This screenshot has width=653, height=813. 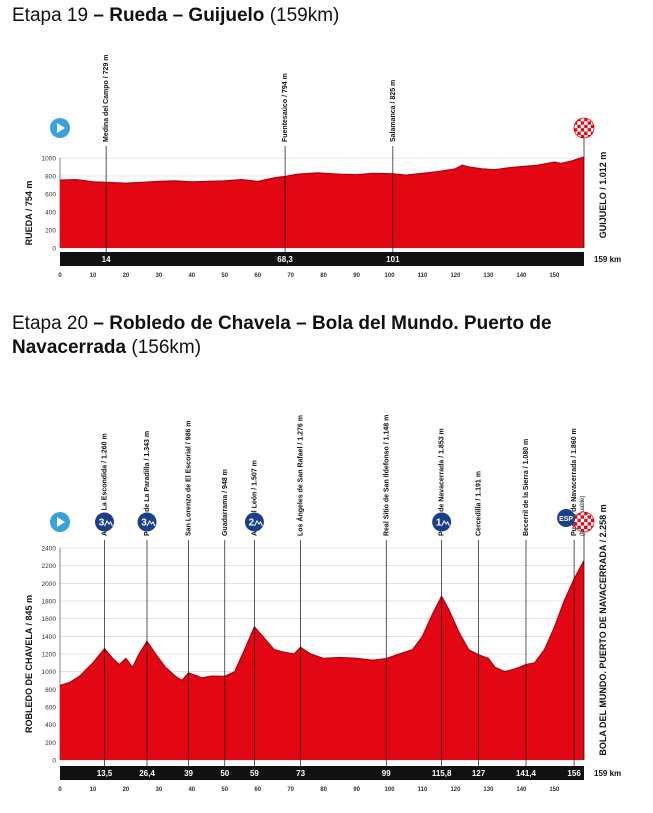 I want to click on elevation-profile-line, so click(x=322, y=170).